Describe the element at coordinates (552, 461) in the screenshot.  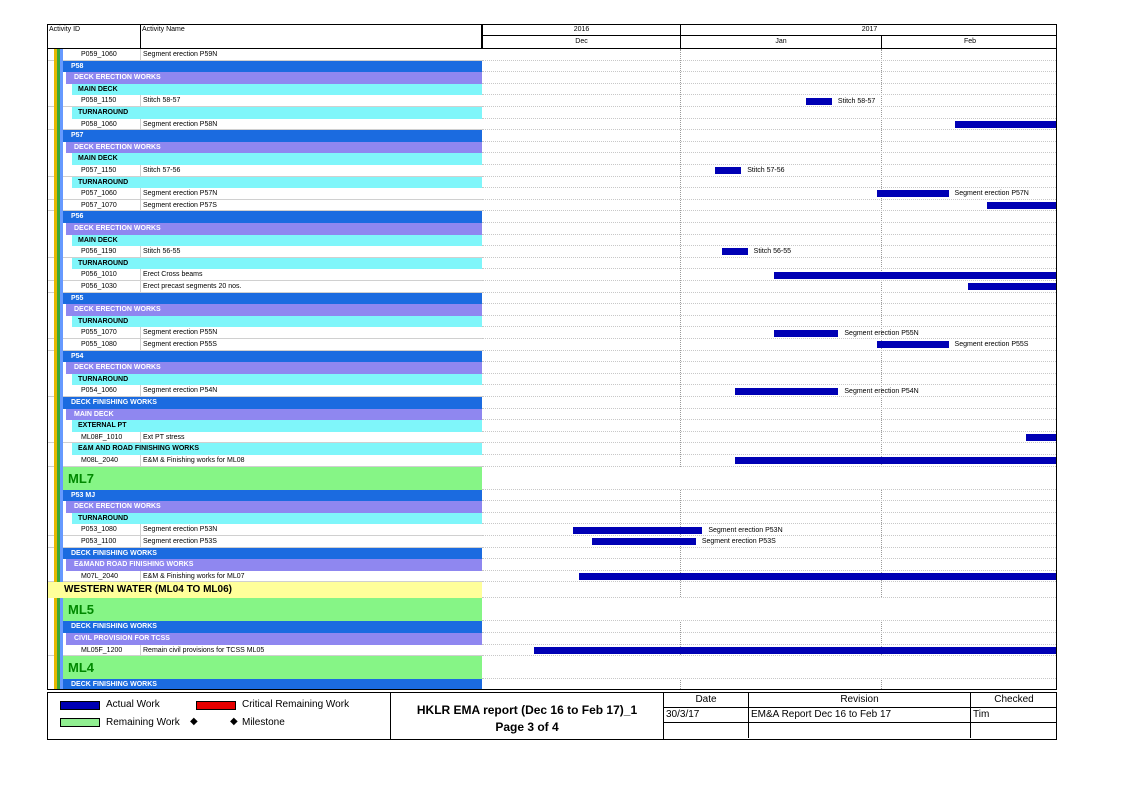
I see `table-row: M08L_2040 E&M & Finishing works for ML08` at that location.